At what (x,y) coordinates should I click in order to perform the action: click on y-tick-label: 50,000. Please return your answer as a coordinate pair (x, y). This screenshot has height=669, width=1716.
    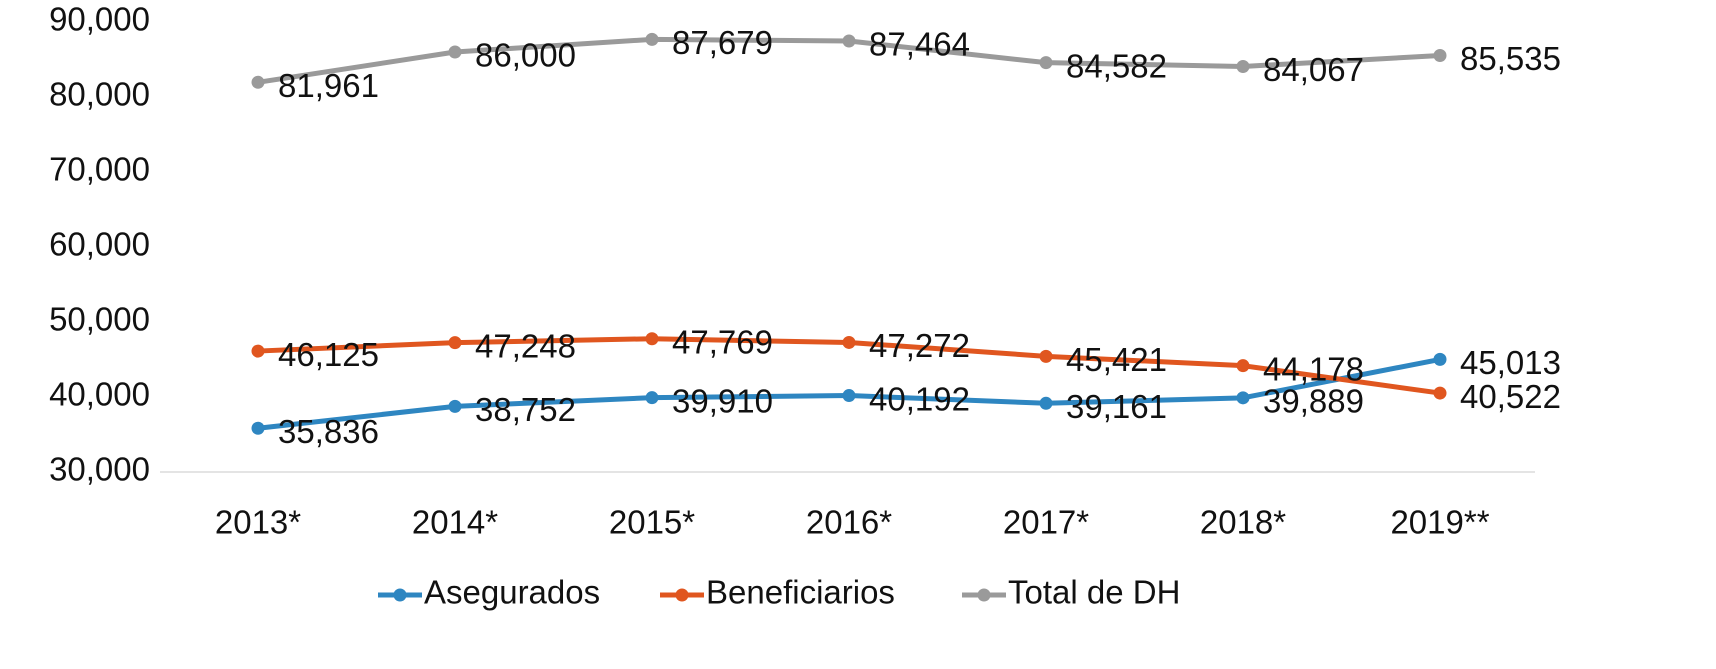
    Looking at the image, I should click on (99, 319).